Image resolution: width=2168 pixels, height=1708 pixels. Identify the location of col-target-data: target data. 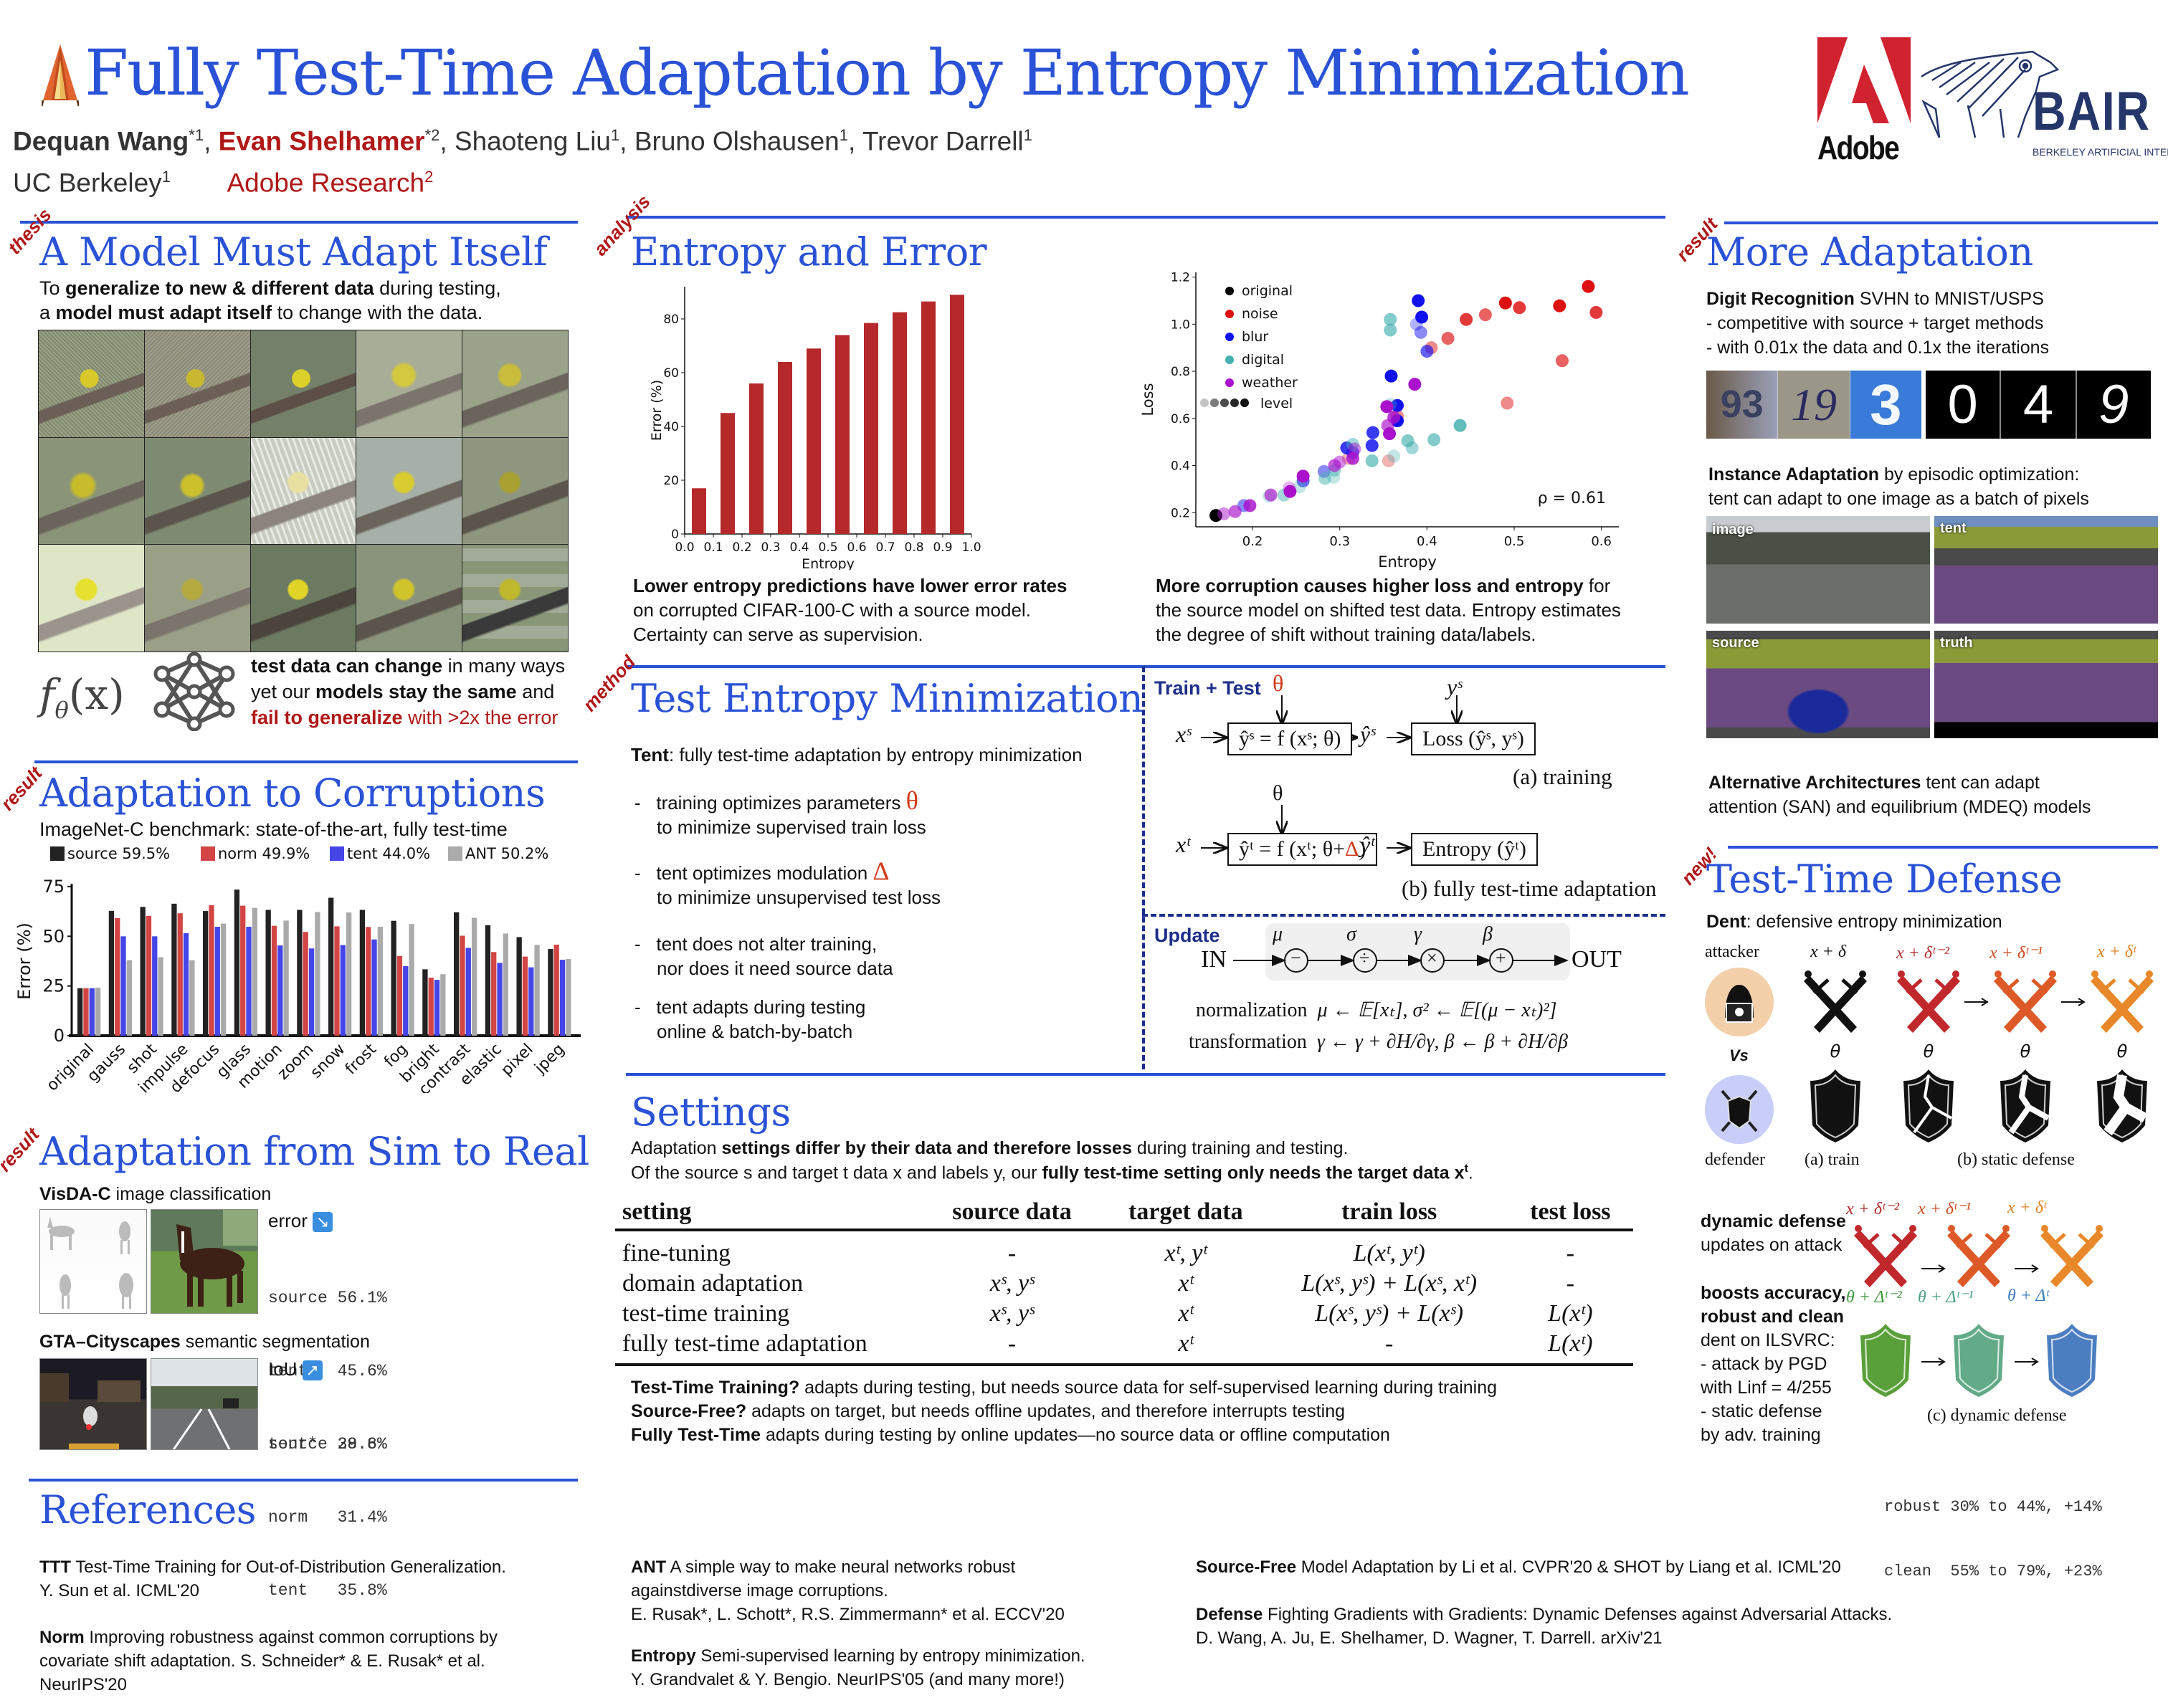
(1185, 1213).